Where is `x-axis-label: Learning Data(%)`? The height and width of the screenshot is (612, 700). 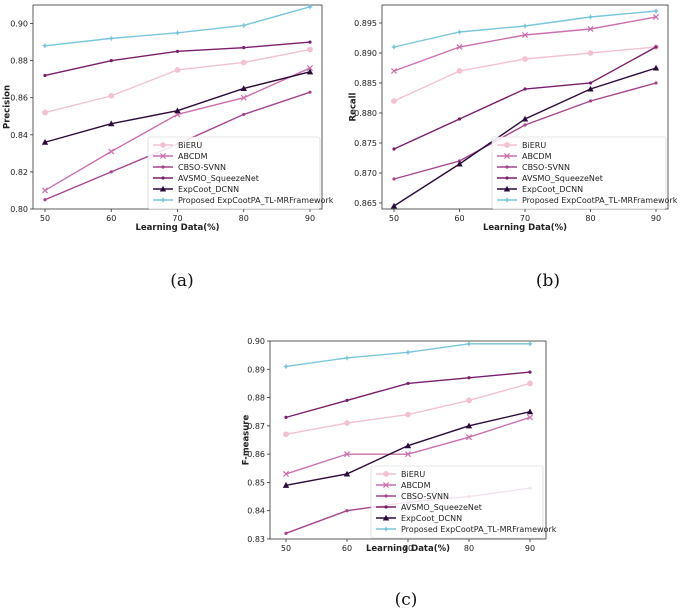 x-axis-label: Learning Data(%) is located at coordinates (177, 228).